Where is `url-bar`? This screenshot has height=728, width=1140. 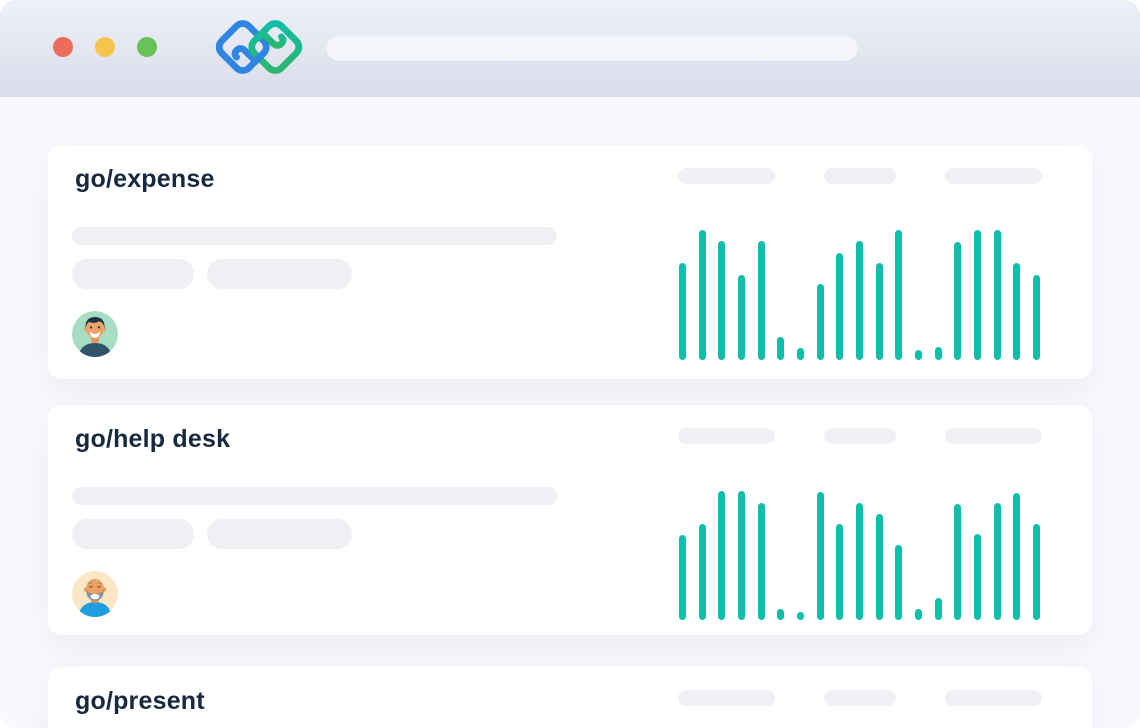 url-bar is located at coordinates (592, 48).